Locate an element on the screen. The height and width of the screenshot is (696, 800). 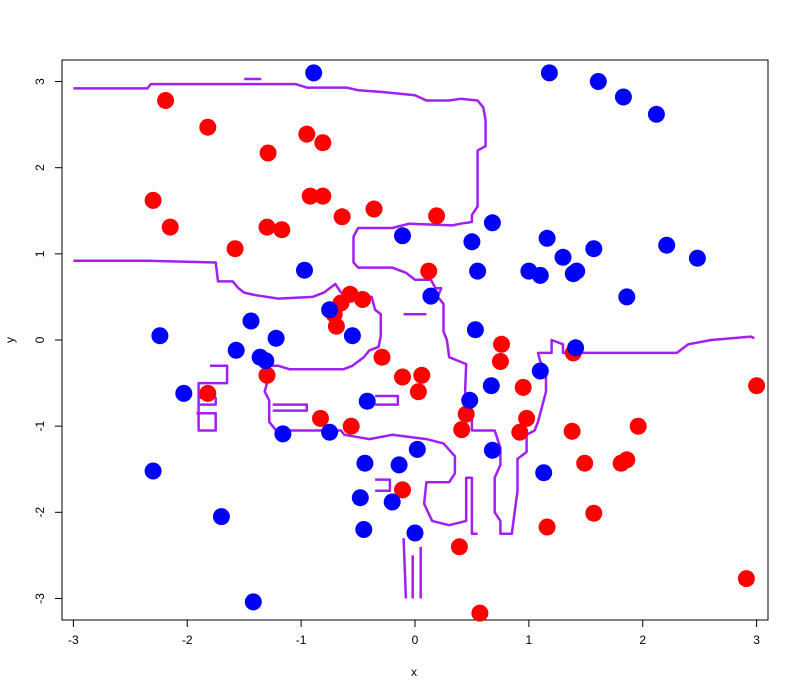
y-tick-label-0: 0 is located at coordinates (40, 339).